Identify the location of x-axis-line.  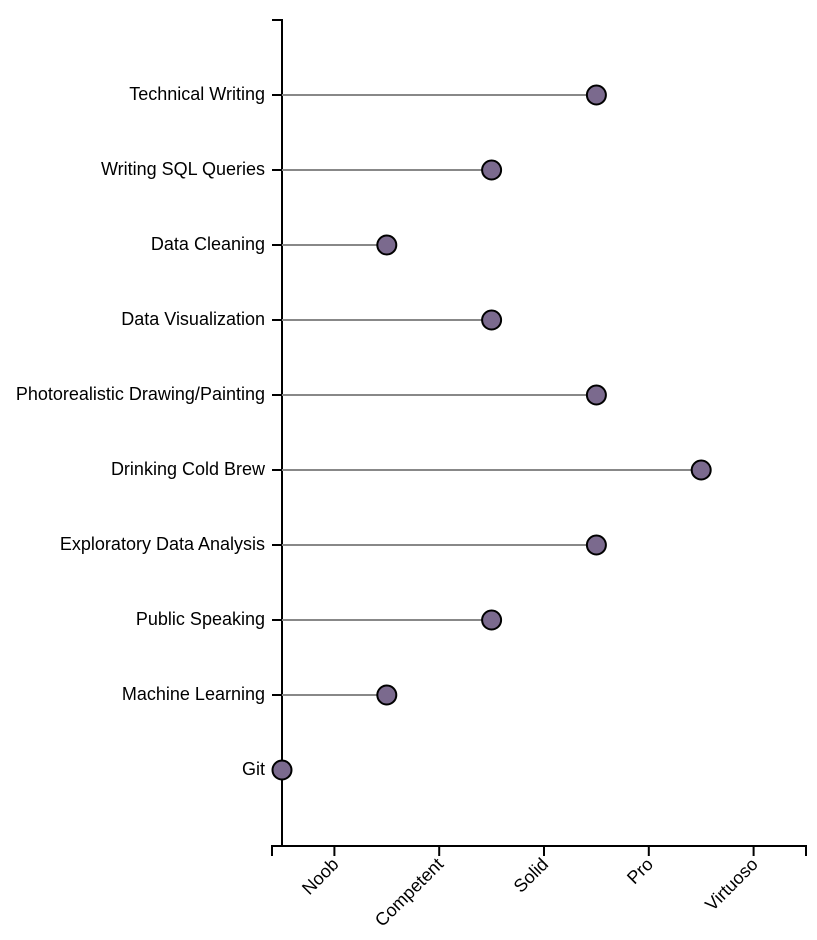
(539, 850).